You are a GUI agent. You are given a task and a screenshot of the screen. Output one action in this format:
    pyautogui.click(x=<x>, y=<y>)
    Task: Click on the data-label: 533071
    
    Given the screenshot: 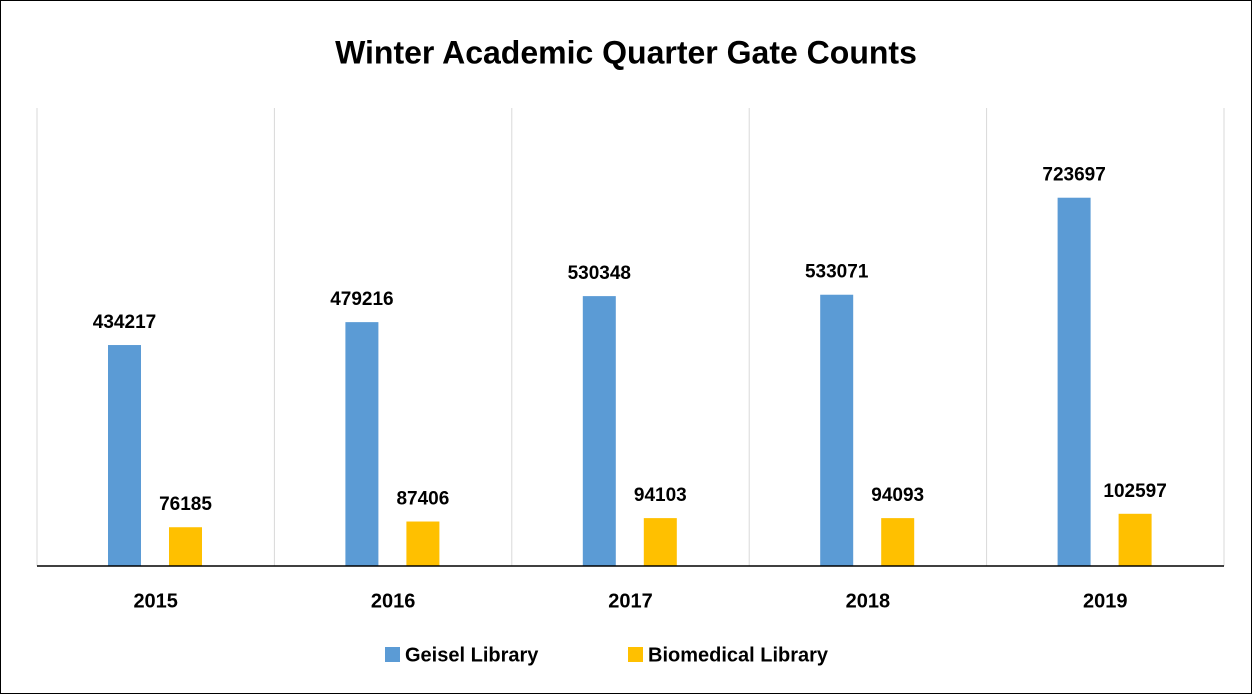 What is the action you would take?
    pyautogui.click(x=837, y=272)
    